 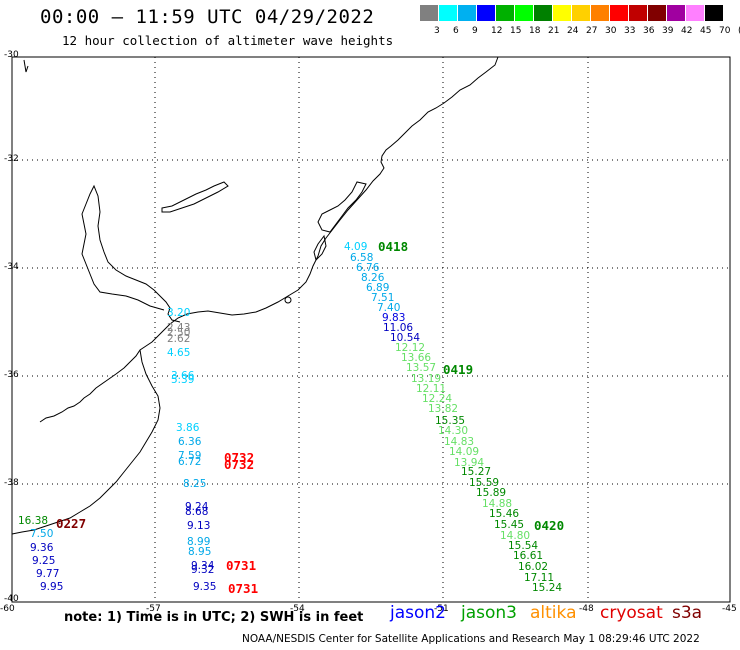 I want to click on lon-label: -45, so click(x=729, y=609).